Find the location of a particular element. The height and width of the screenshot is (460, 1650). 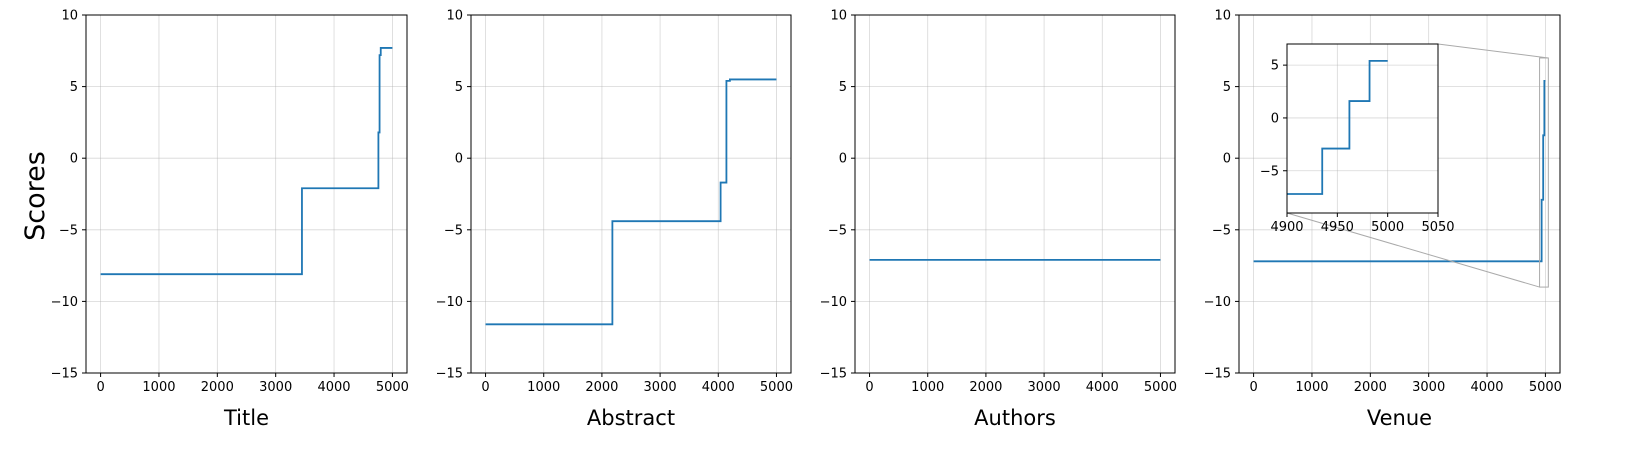

inset-axes: 4900 4950 5000 5050 −5 0 5 is located at coordinates (1357, 139).